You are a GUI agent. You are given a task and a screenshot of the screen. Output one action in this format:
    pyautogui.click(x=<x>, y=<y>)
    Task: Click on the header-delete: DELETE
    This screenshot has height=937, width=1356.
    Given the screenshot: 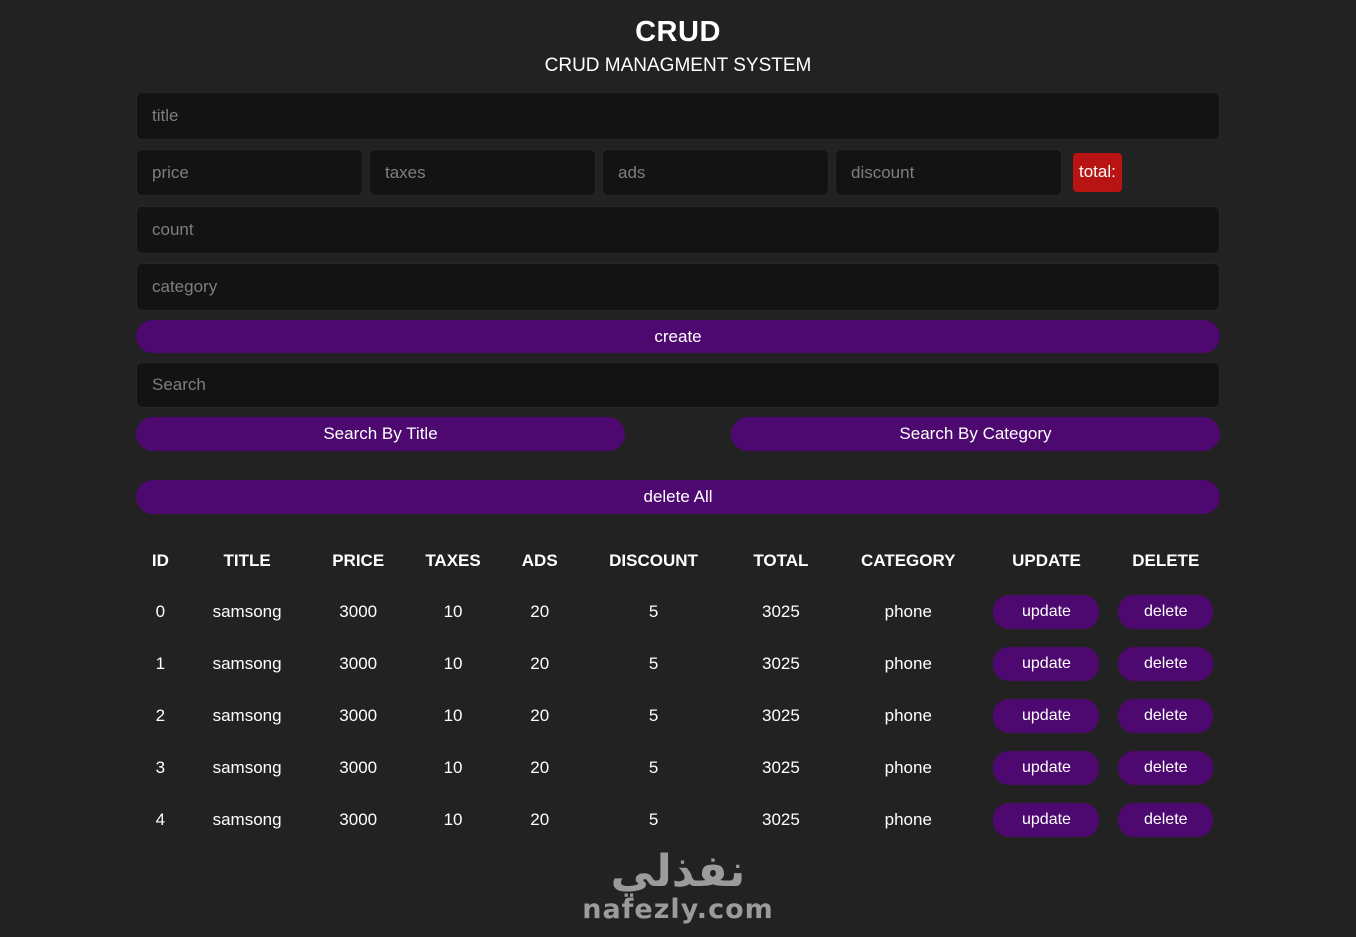 What is the action you would take?
    pyautogui.click(x=1166, y=560)
    